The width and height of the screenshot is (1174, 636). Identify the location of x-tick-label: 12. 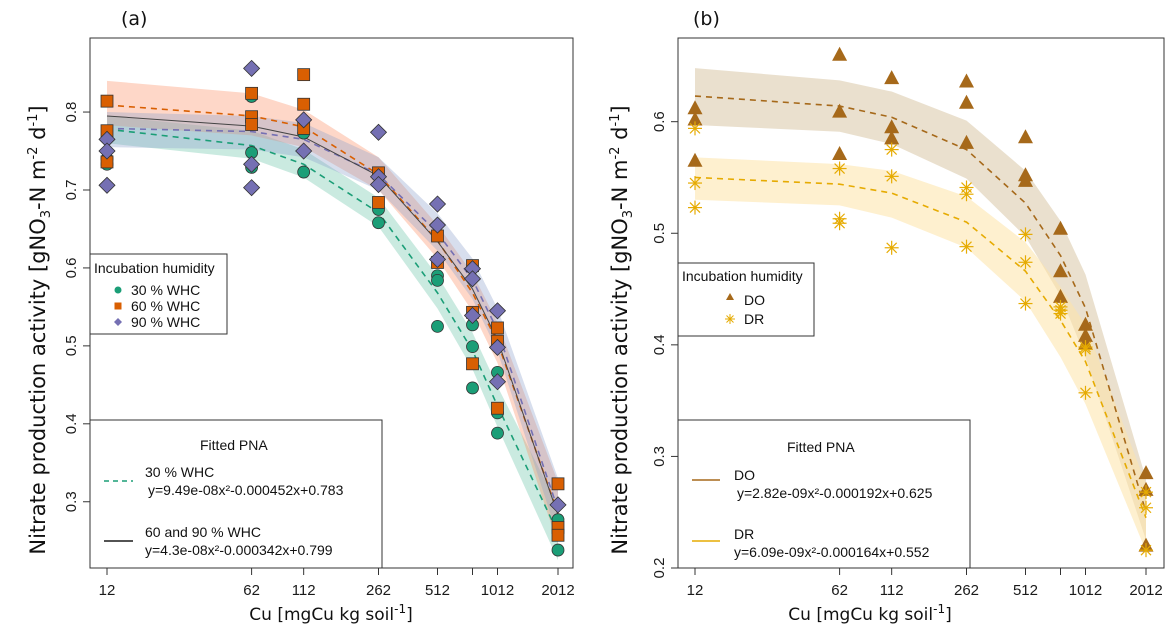
(695, 590).